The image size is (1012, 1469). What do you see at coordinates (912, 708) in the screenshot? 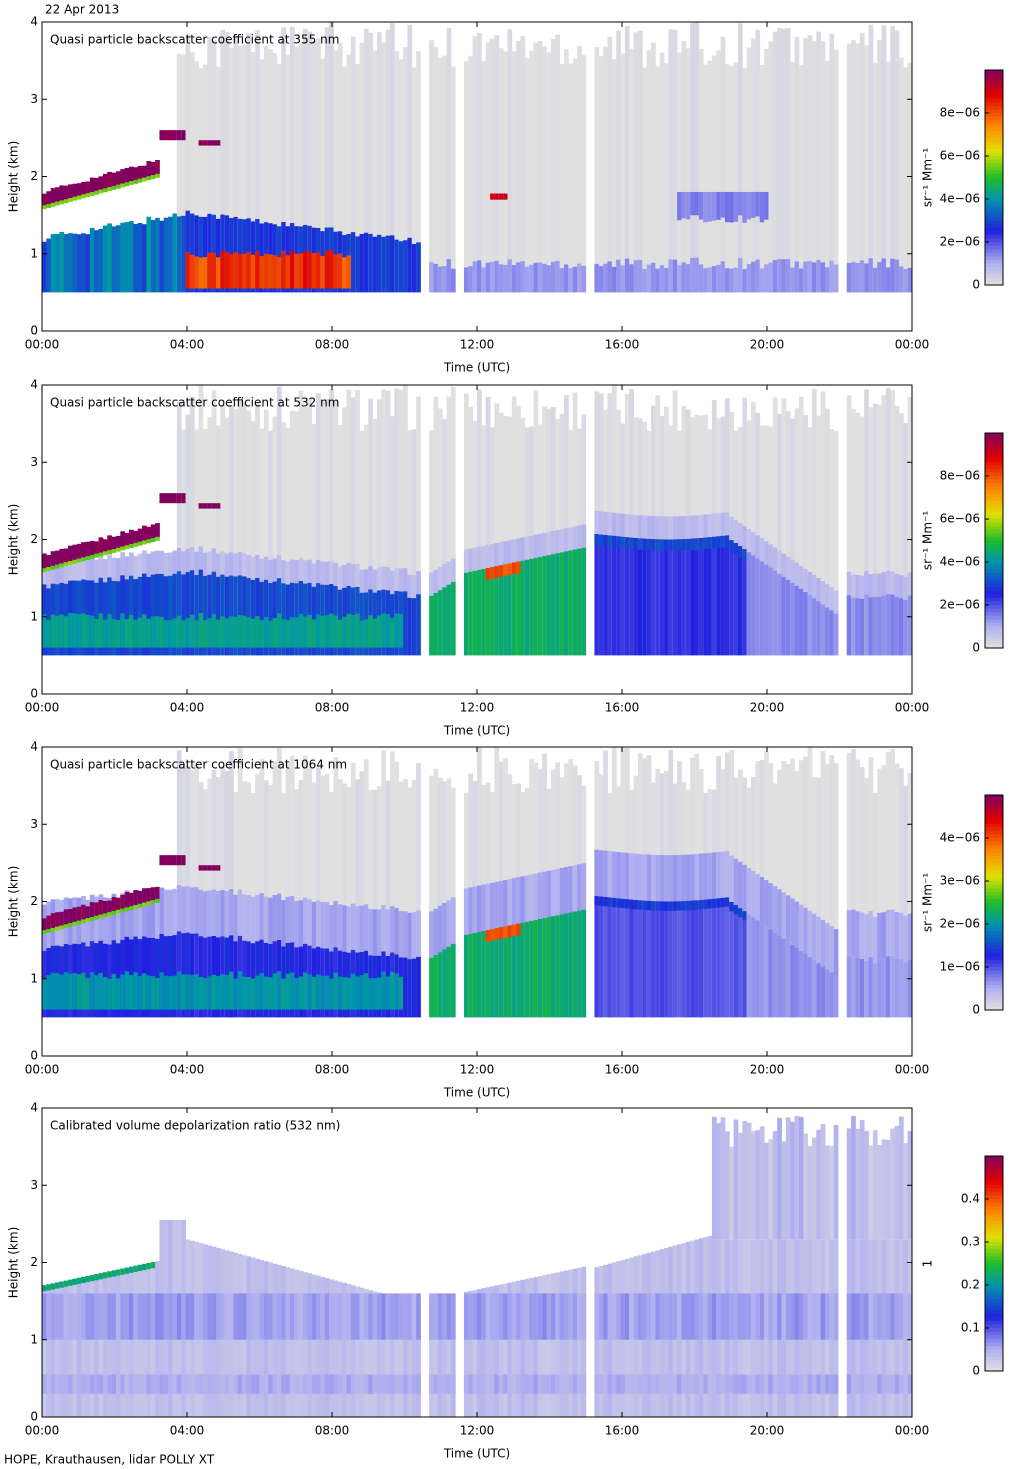
I see `x-tick-label: 00:00` at bounding box center [912, 708].